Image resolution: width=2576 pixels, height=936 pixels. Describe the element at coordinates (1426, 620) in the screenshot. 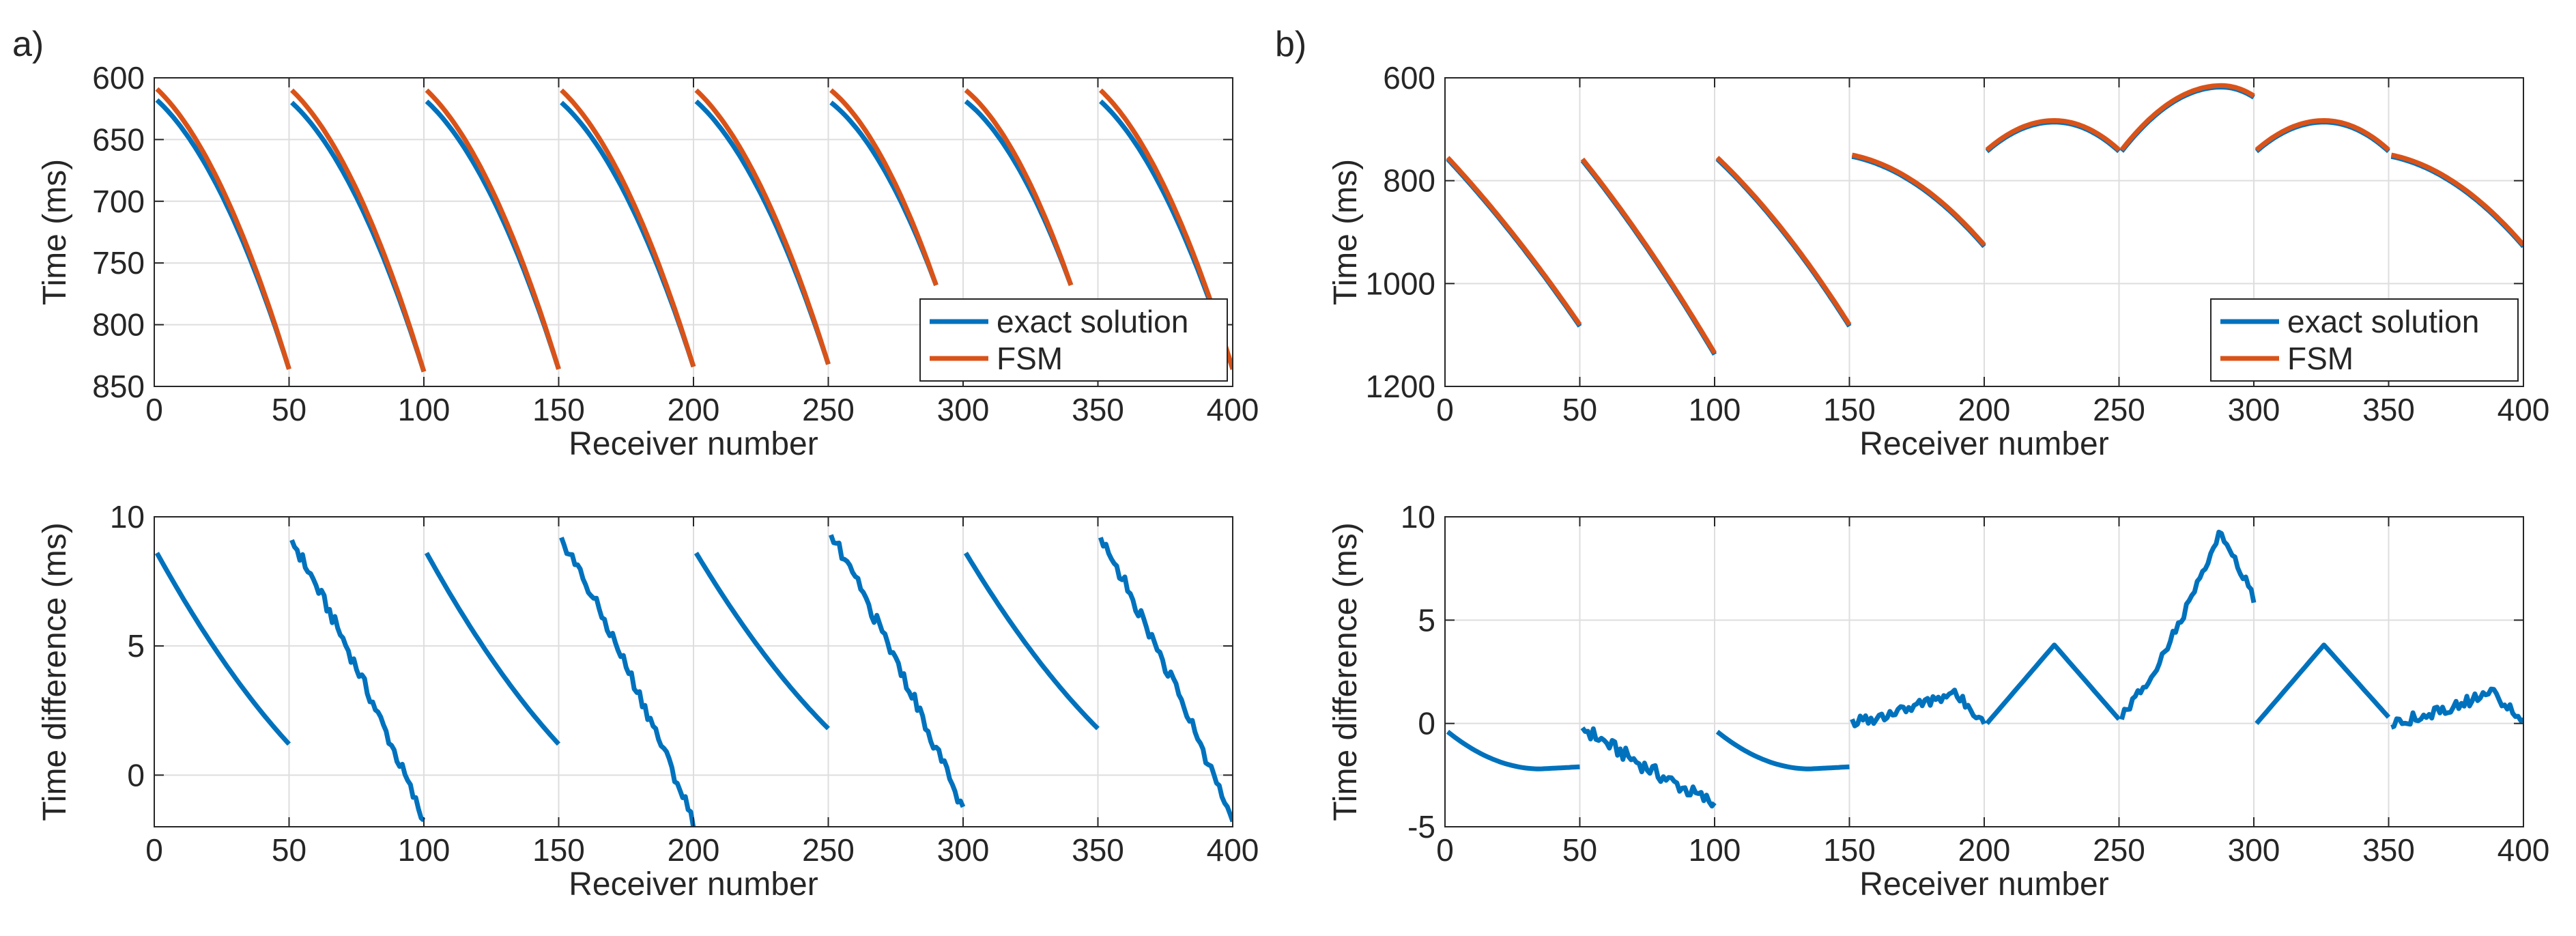

I see `y-tick-label-2: 5` at that location.